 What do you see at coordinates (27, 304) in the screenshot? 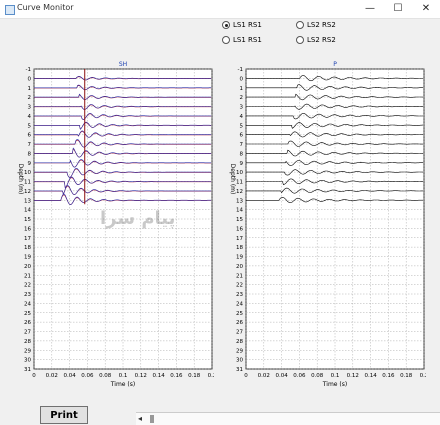
I see `y-tick-label: 24` at bounding box center [27, 304].